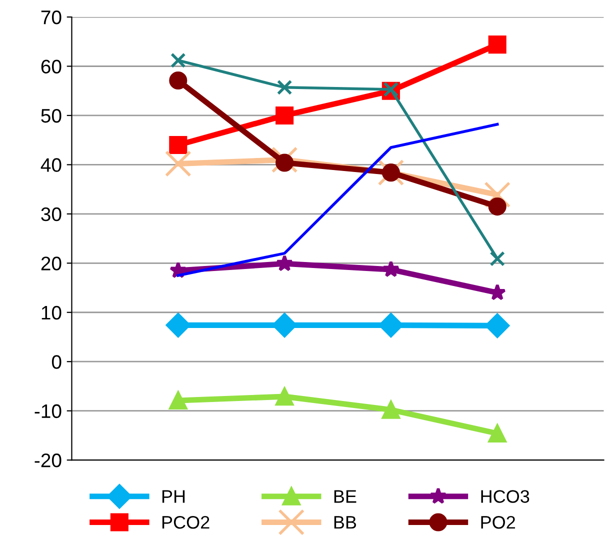  Describe the element at coordinates (498, 522) in the screenshot. I see `legend-label: PO2` at that location.